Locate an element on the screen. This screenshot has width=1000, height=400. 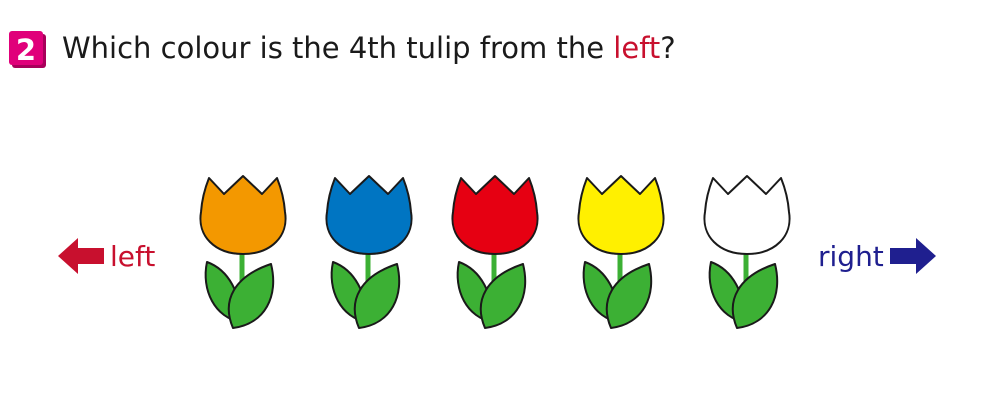
question-number: 2 is located at coordinates (26, 50).